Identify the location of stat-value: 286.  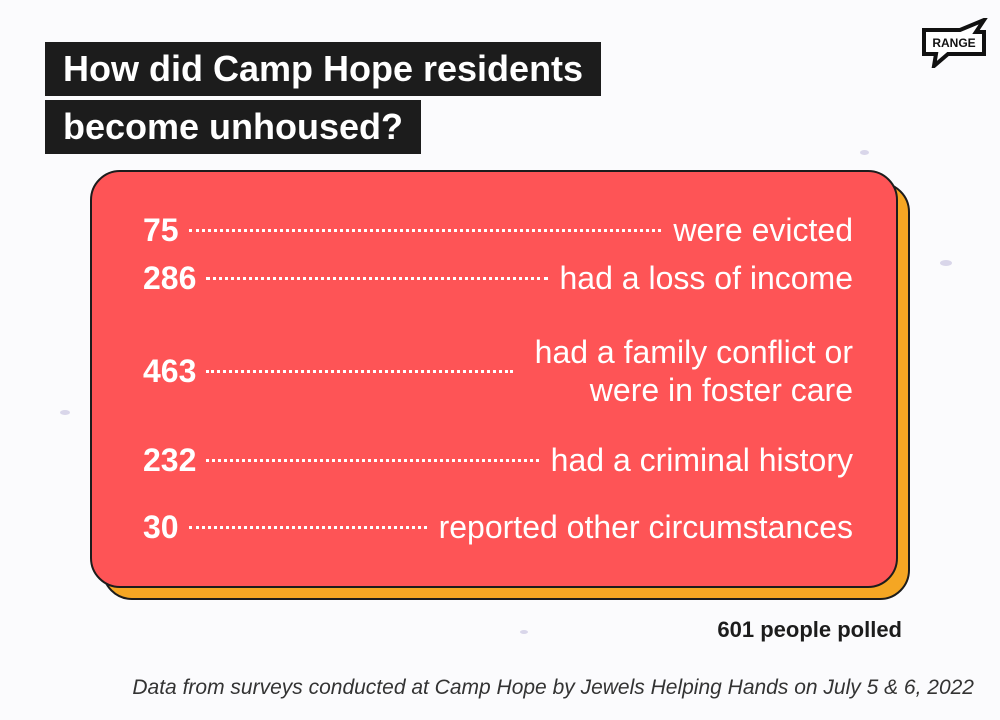
(170, 277).